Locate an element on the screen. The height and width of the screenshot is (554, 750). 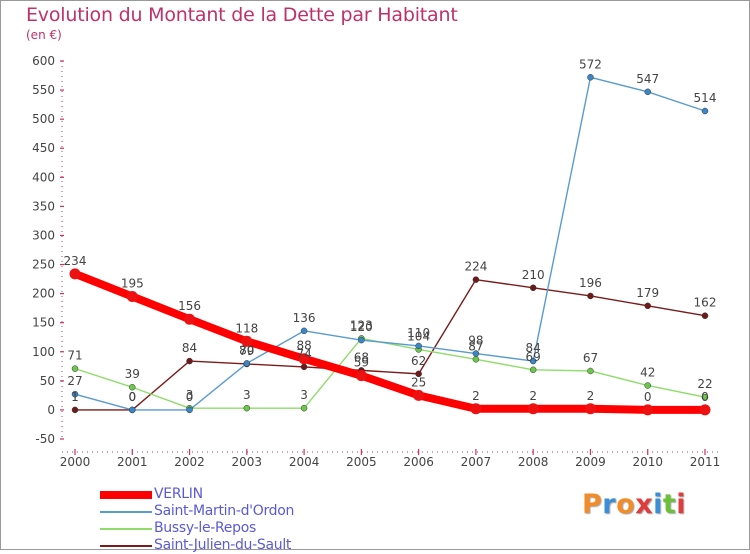
x-tick-label: 2001 is located at coordinates (132, 462).